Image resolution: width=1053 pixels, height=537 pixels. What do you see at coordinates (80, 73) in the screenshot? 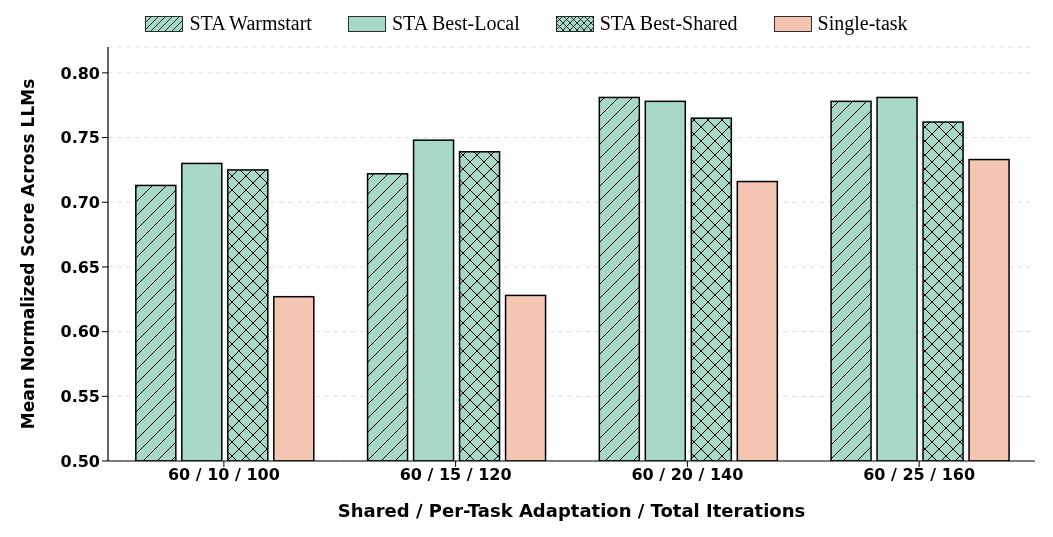
I see `y-tick-label: 0.80` at bounding box center [80, 73].